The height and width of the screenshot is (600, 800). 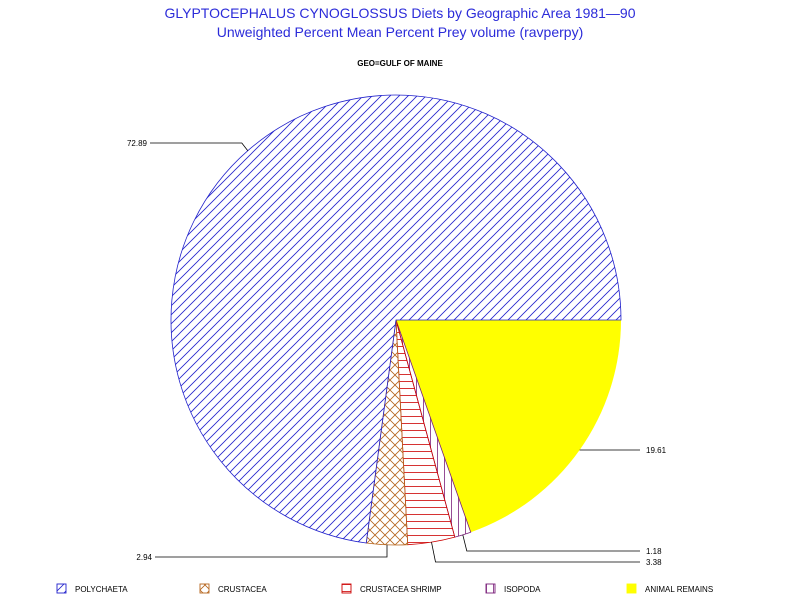 I want to click on legend-label-crustacea: CRUSTACEA, so click(x=242, y=589).